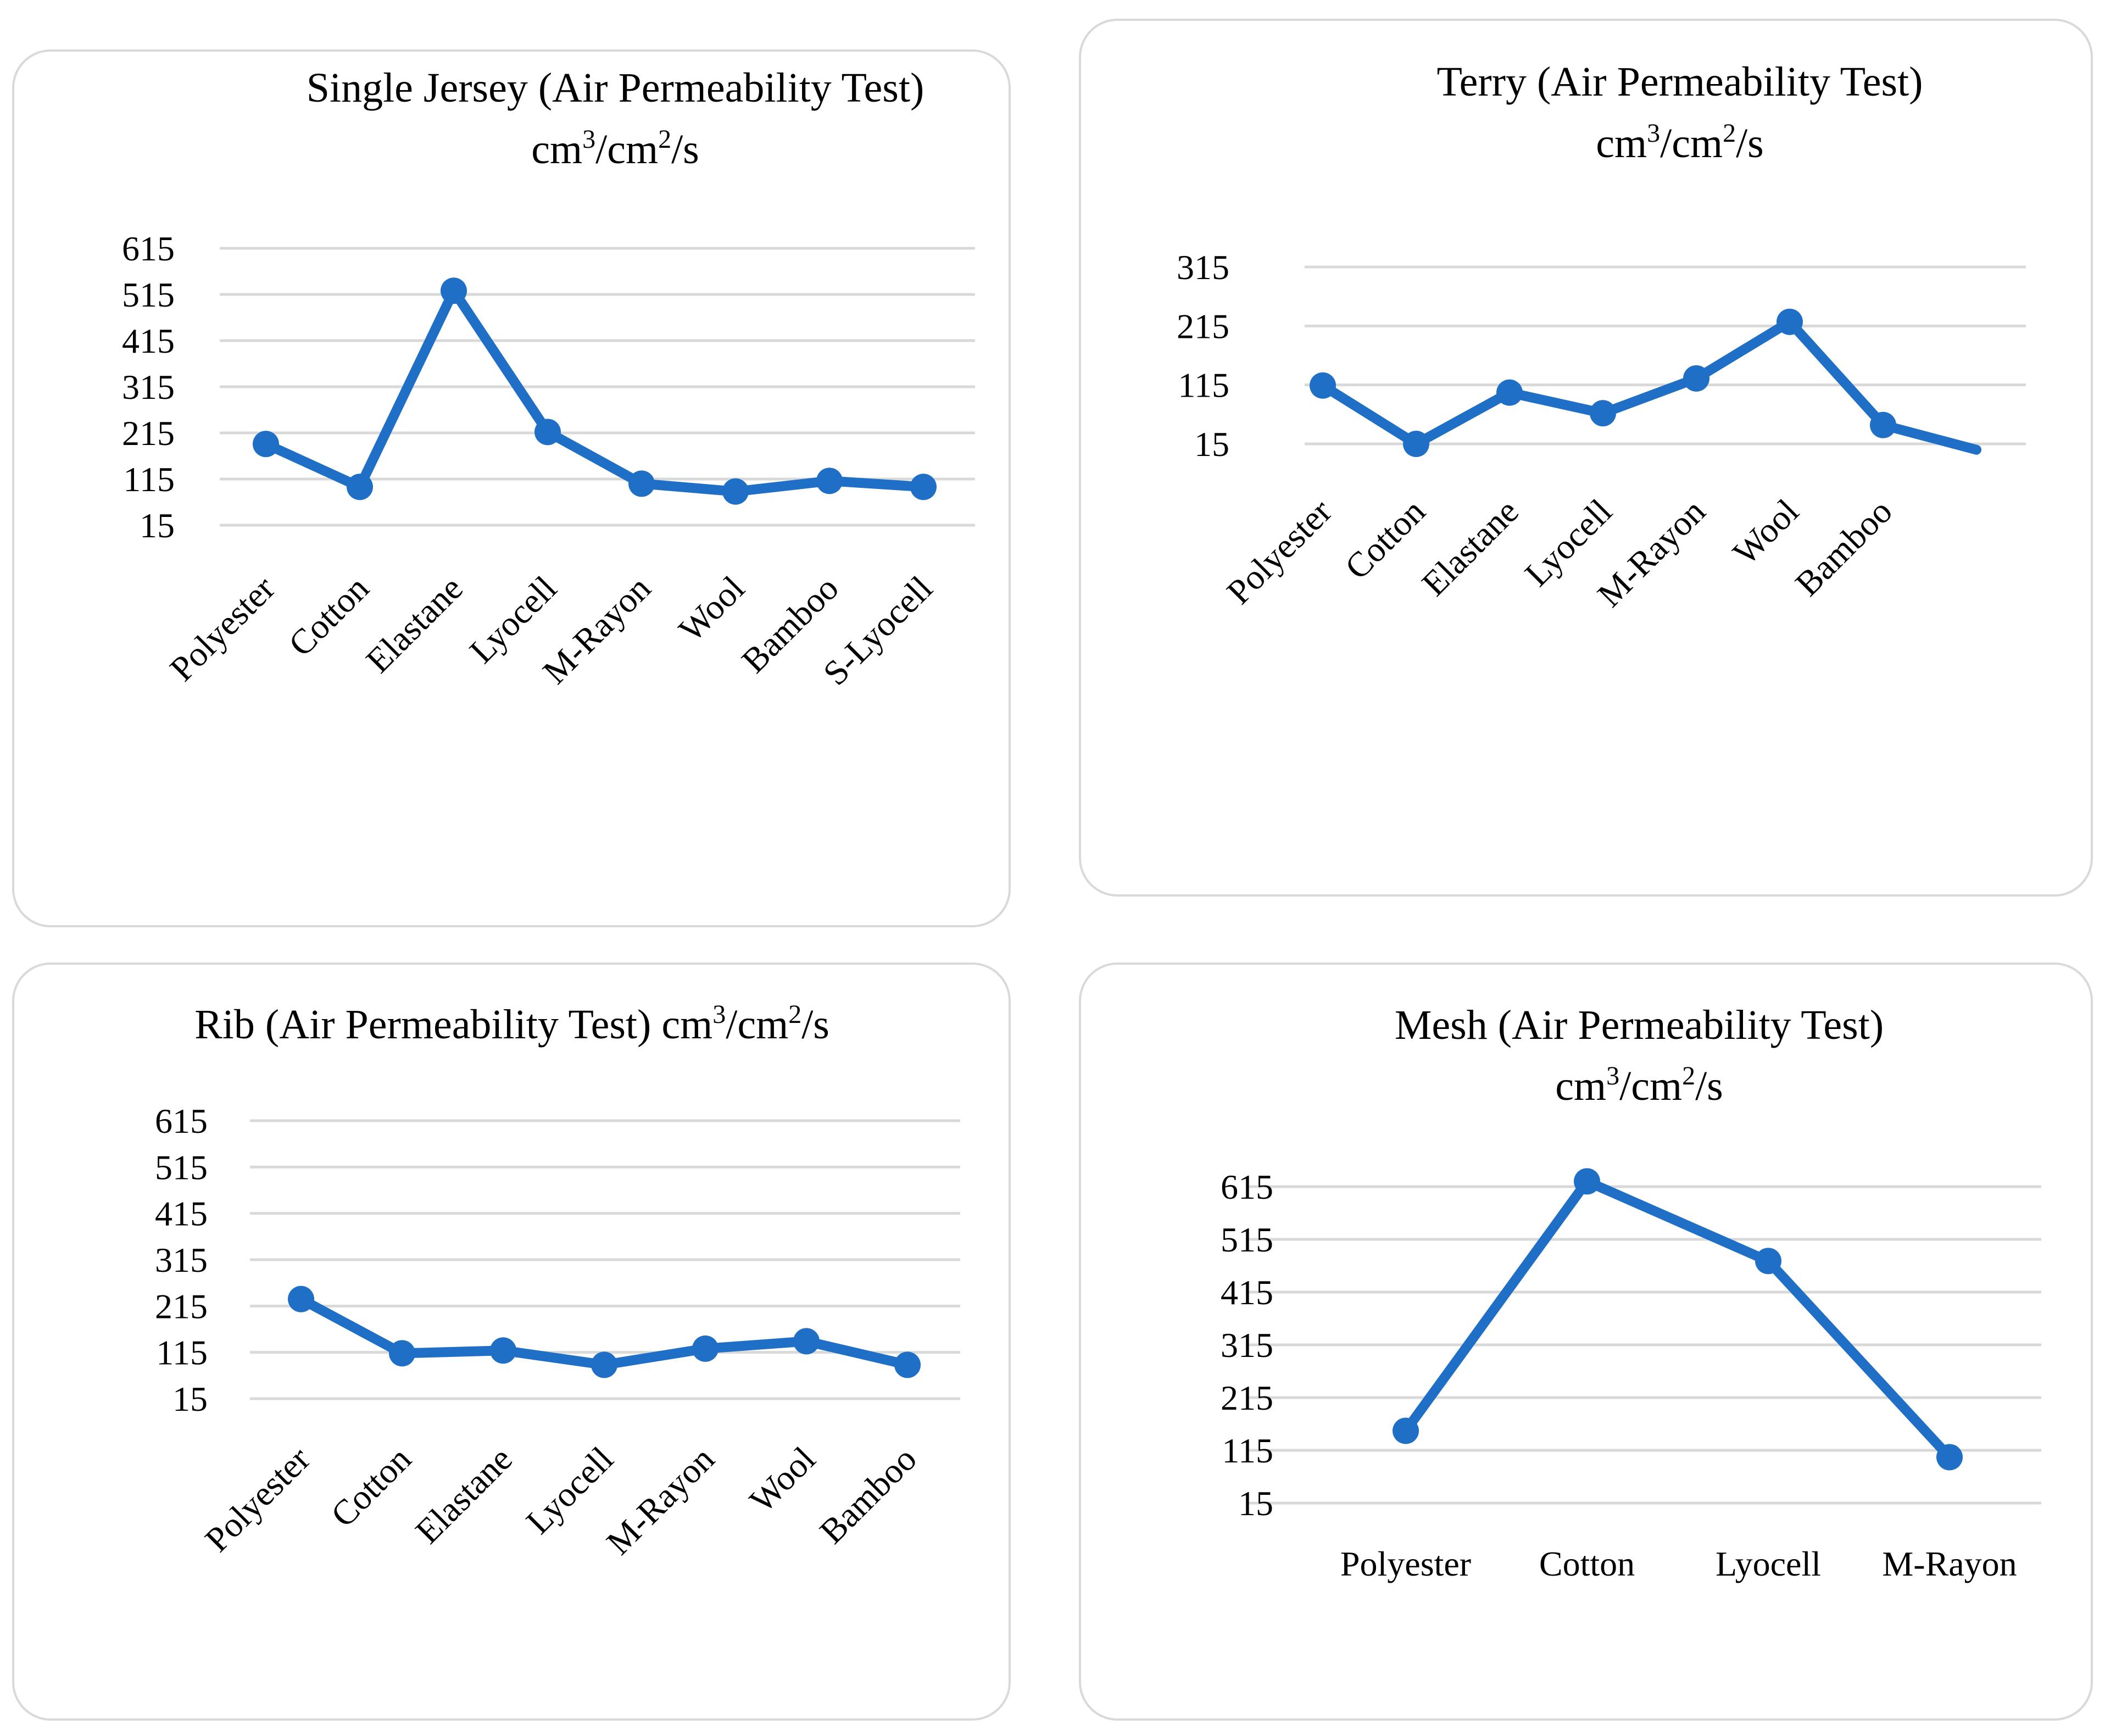  I want to click on terry-data-point-Elastane, so click(1510, 392).